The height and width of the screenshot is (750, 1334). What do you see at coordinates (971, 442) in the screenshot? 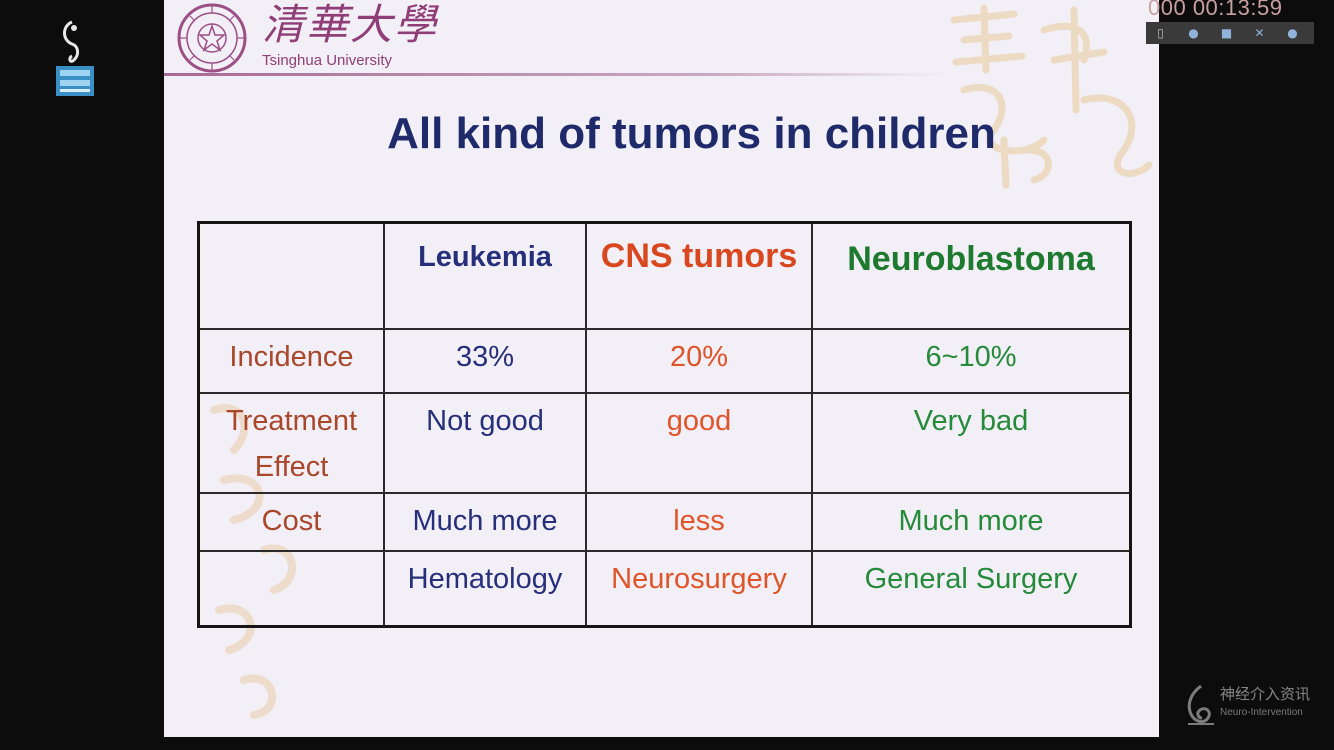
I see `table-cell: Very bad` at bounding box center [971, 442].